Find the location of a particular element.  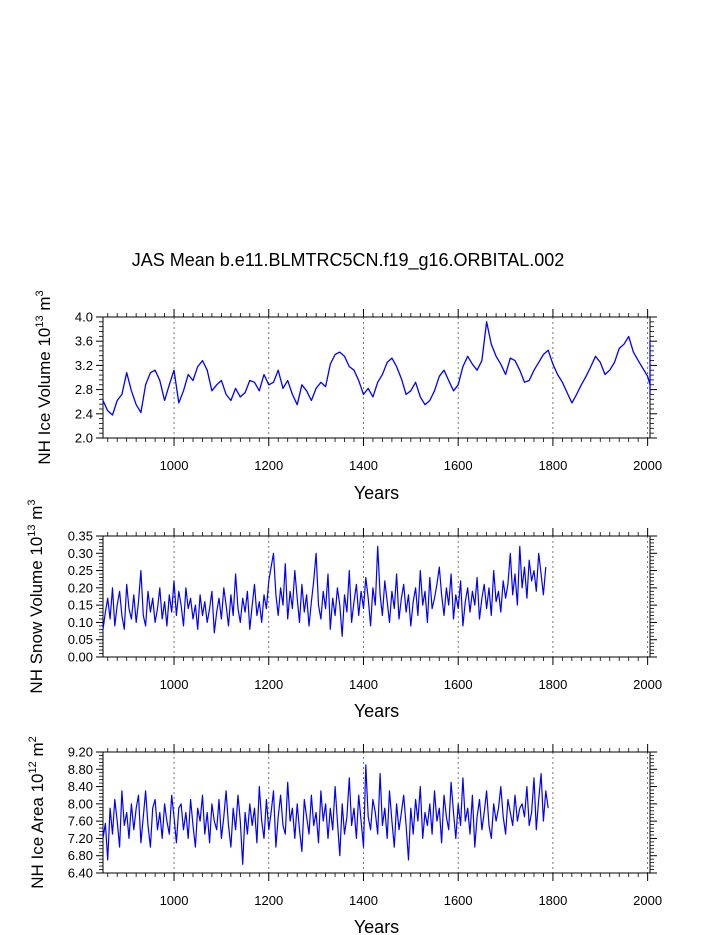

y-axis-label: NH Ice Volume 1013 m3 is located at coordinates (44, 377).